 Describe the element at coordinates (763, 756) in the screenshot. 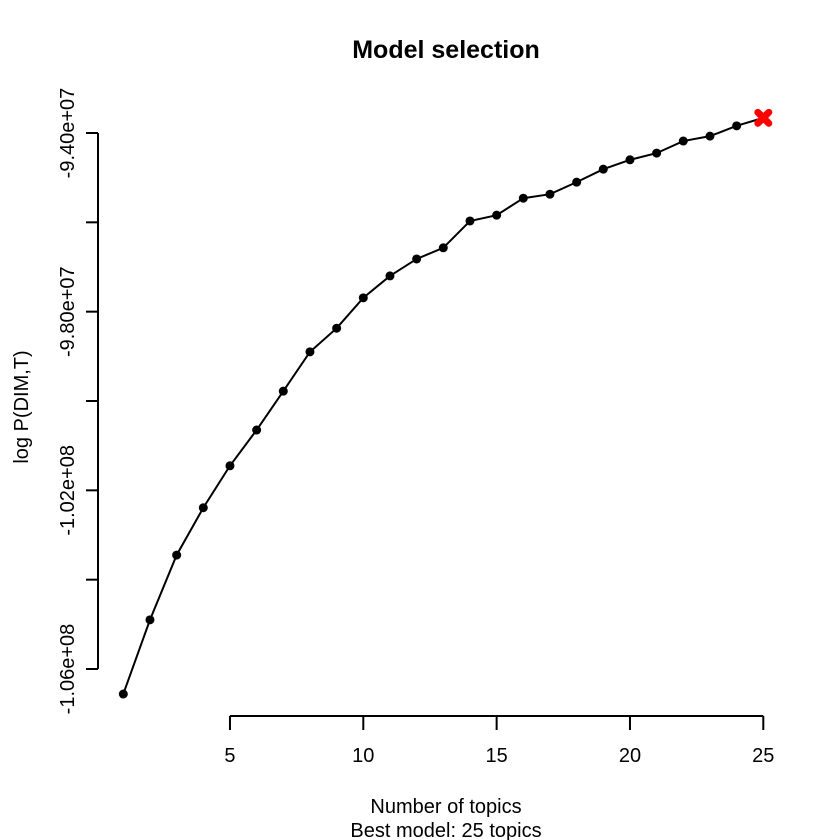

I see `x-tick-label: 25` at that location.